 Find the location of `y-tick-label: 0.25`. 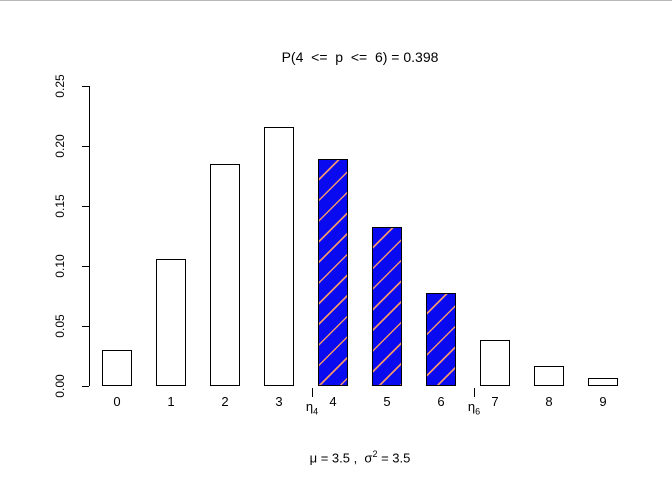

y-tick-label: 0.25 is located at coordinates (60, 86).